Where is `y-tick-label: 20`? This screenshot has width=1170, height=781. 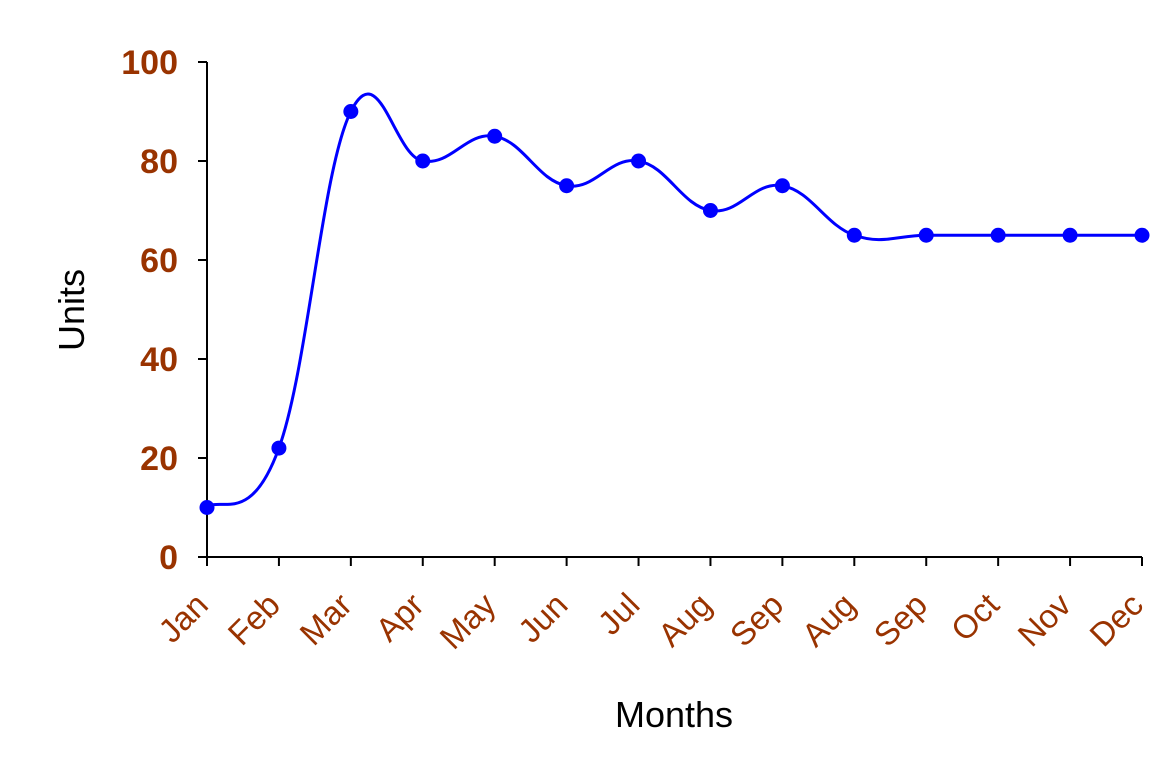 y-tick-label: 20 is located at coordinates (159, 459).